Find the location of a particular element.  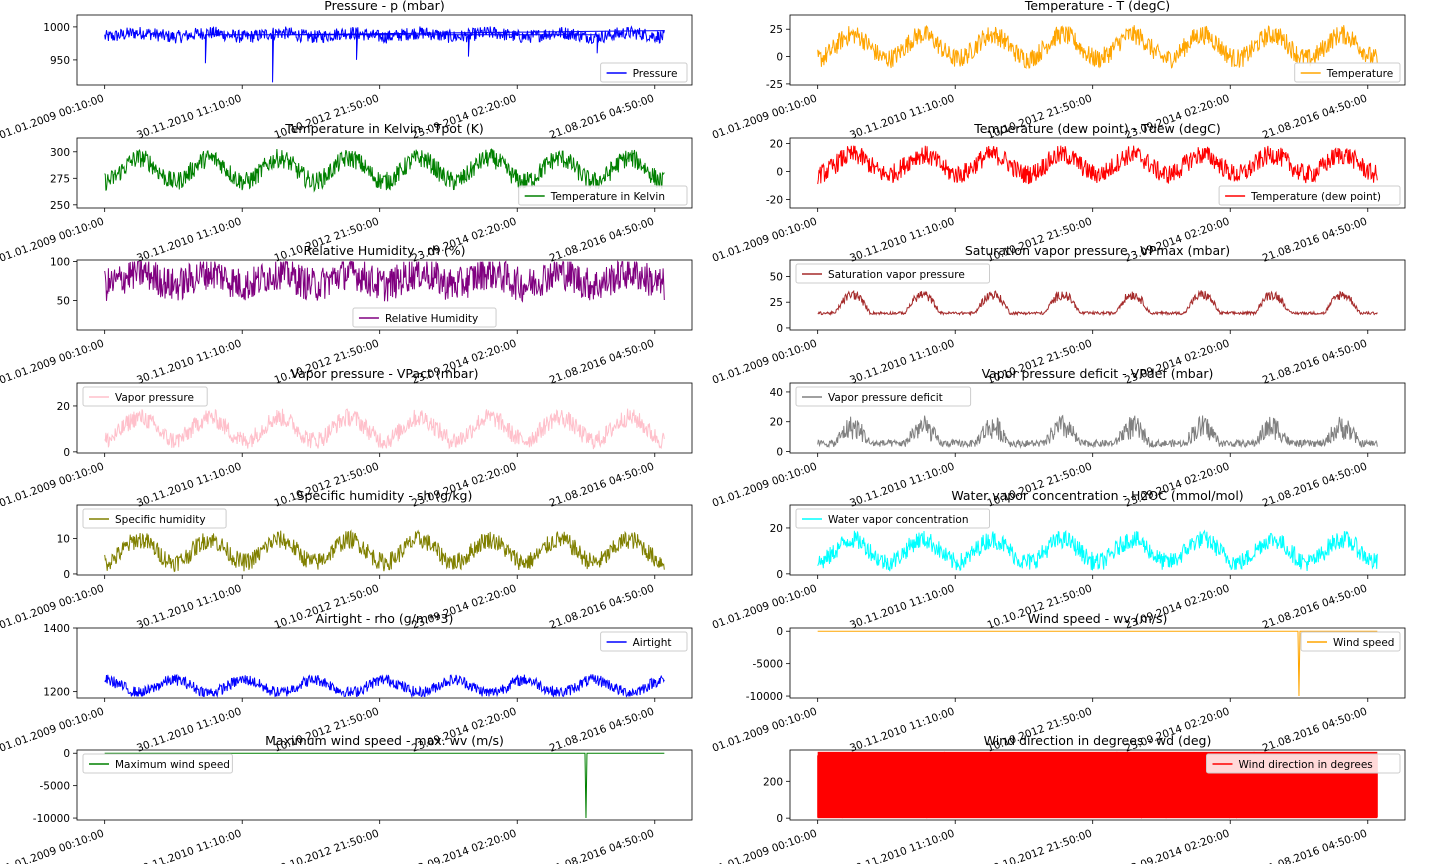

legend: Temperature is located at coordinates (1347, 72).